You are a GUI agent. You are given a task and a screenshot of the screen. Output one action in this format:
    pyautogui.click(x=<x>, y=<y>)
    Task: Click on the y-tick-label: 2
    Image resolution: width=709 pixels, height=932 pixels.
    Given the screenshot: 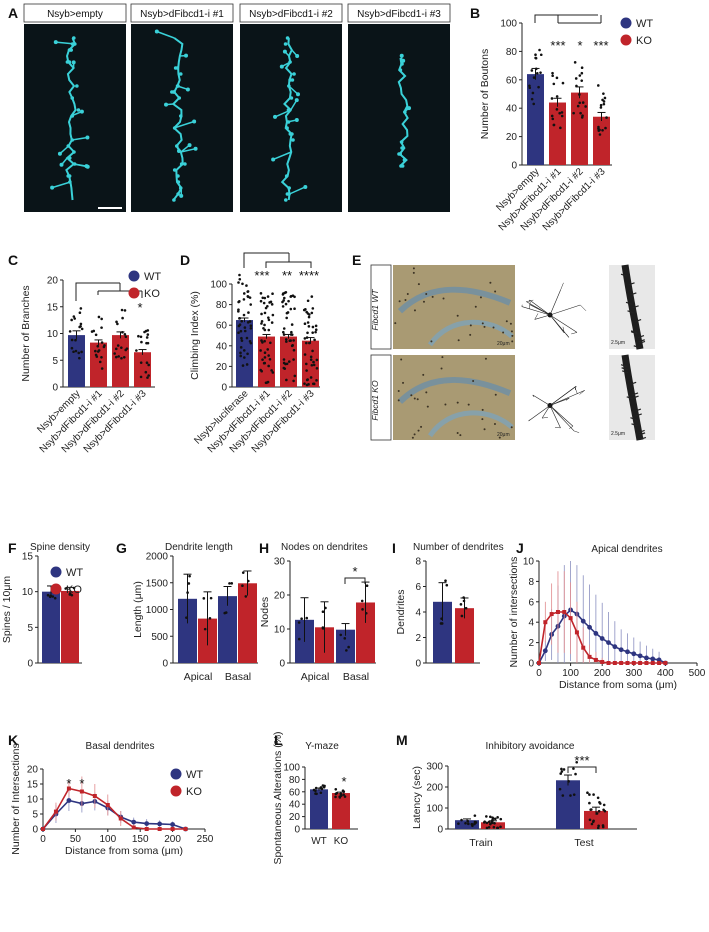 What is the action you would take?
    pyautogui.click(x=418, y=638)
    